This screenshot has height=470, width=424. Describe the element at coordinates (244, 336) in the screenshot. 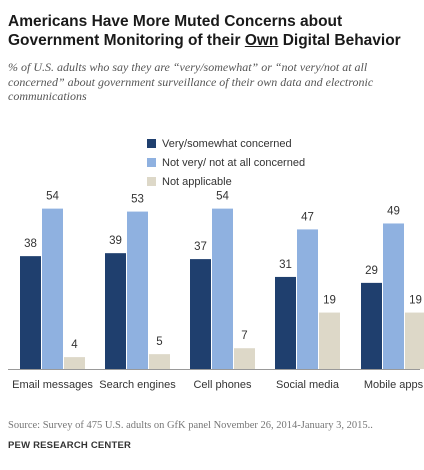

I see `bar-value-label: 7` at that location.